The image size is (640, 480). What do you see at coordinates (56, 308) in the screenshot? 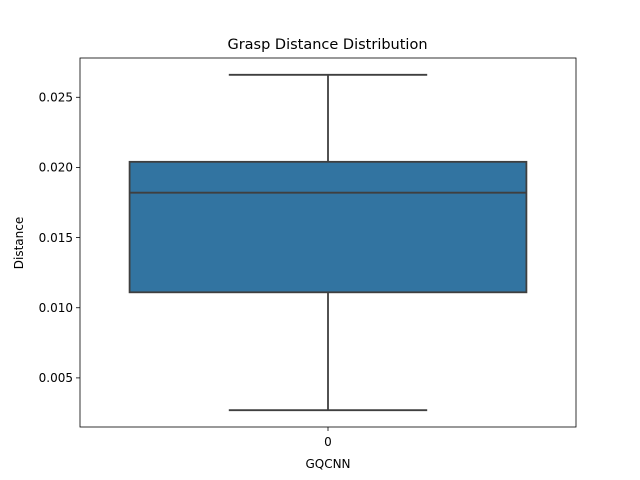
I see `y-tick-label: 0.010` at bounding box center [56, 308].